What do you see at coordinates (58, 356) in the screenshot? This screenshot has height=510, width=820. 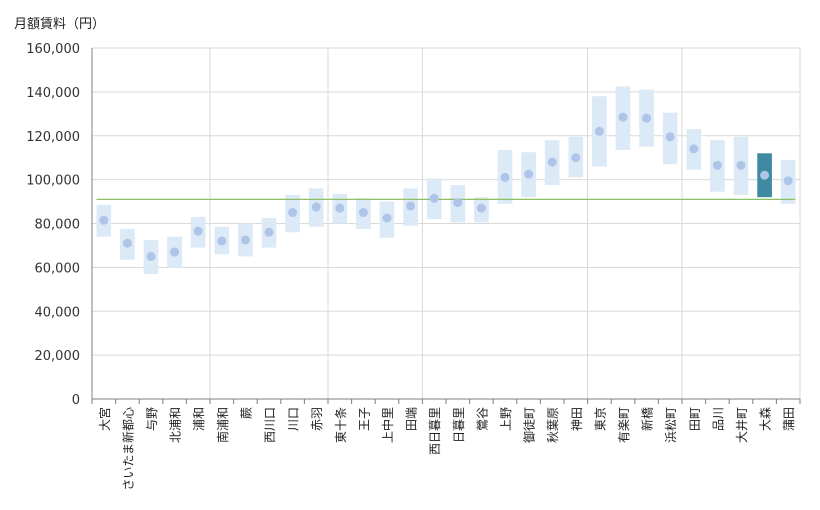 I see `y-tick-label: 20,000` at bounding box center [58, 356].